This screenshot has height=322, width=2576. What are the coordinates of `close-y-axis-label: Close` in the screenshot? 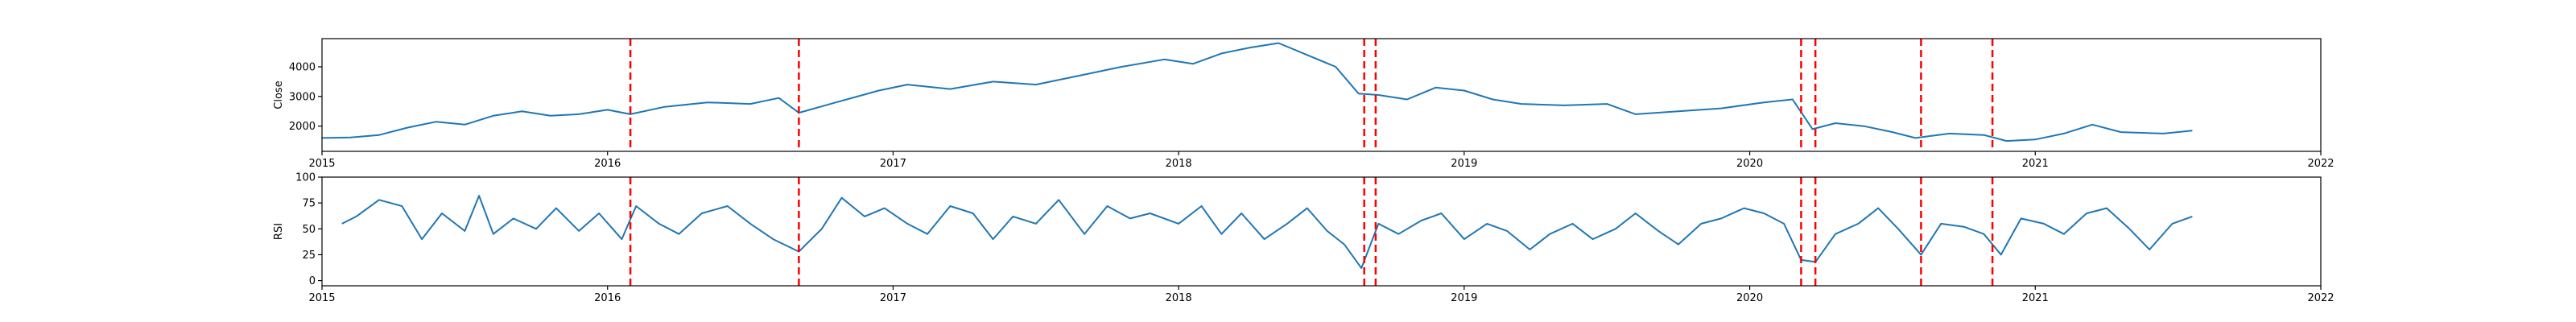 It's located at (279, 94).